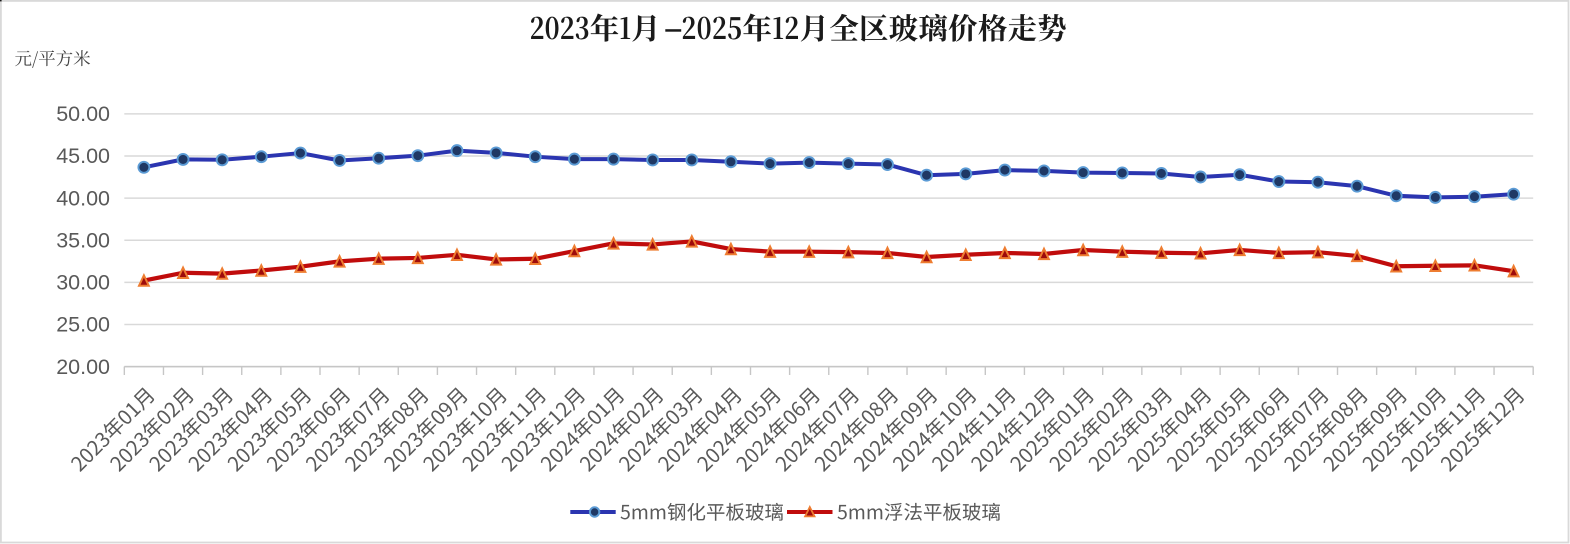 This screenshot has height=544, width=1570. Describe the element at coordinates (83, 198) in the screenshot. I see `svg-text: 40.00` at that location.